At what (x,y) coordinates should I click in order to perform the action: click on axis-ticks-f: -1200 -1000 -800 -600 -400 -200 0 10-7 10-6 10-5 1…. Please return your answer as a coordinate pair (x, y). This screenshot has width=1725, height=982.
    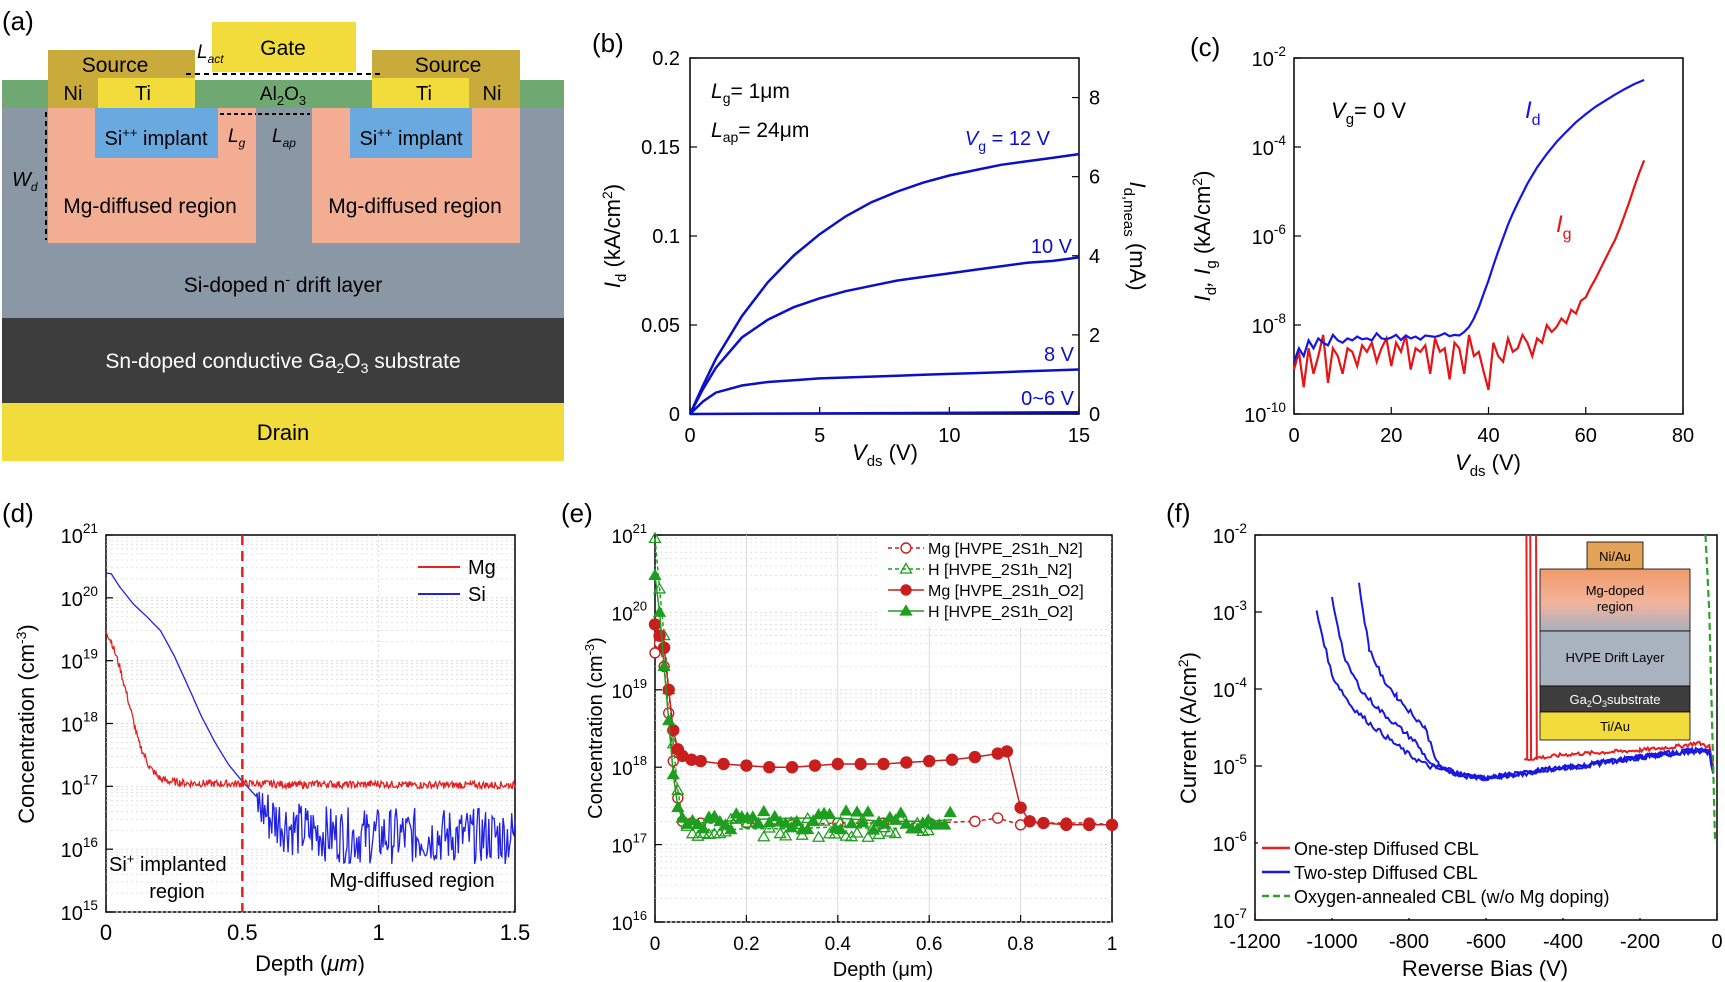
    Looking at the image, I should click on (1468, 737).